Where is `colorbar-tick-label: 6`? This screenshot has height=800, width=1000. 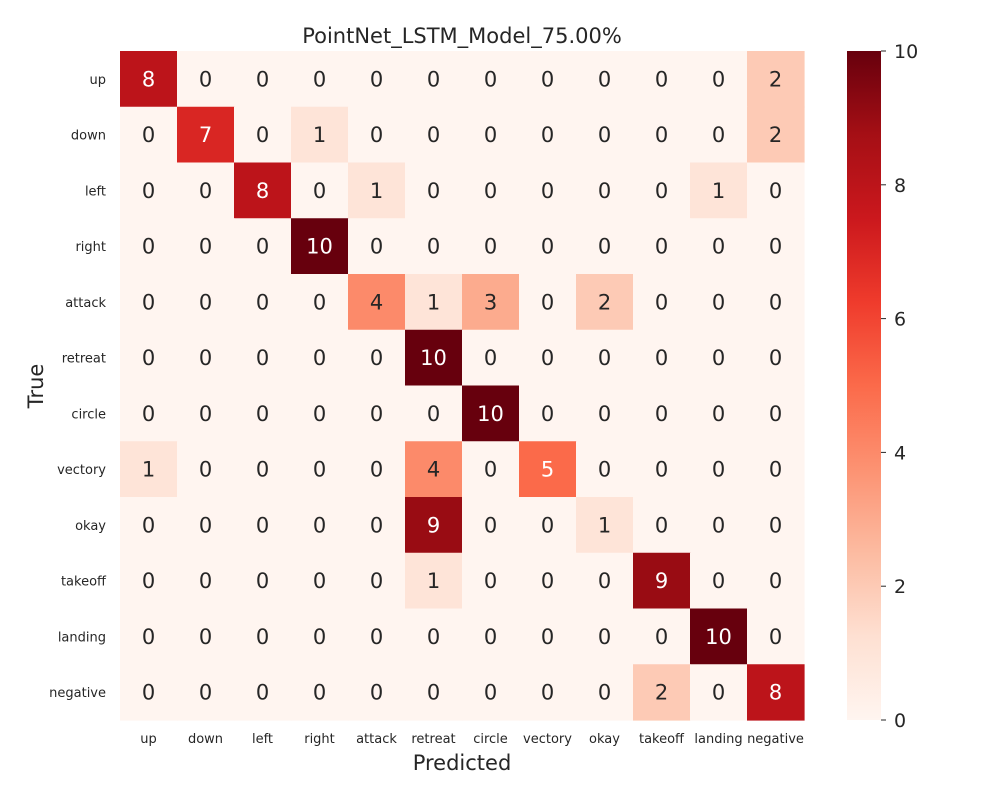
colorbar-tick-label: 6 is located at coordinates (900, 320).